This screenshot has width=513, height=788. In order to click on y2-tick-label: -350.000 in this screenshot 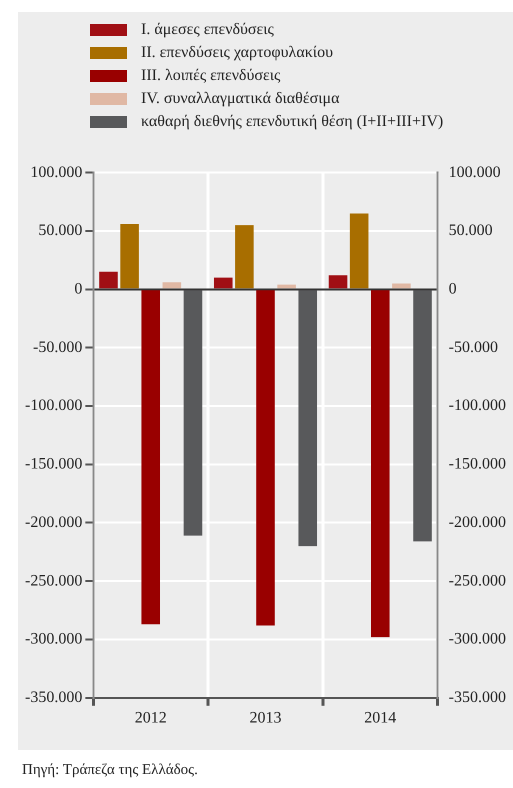, I will do `click(477, 697)`.